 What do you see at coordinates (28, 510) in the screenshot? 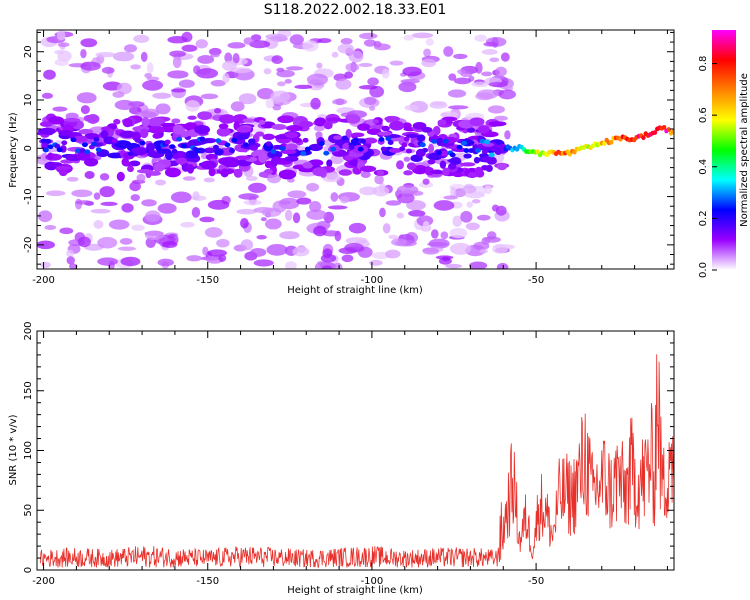
I see `y-tick-label: 50` at bounding box center [28, 510].